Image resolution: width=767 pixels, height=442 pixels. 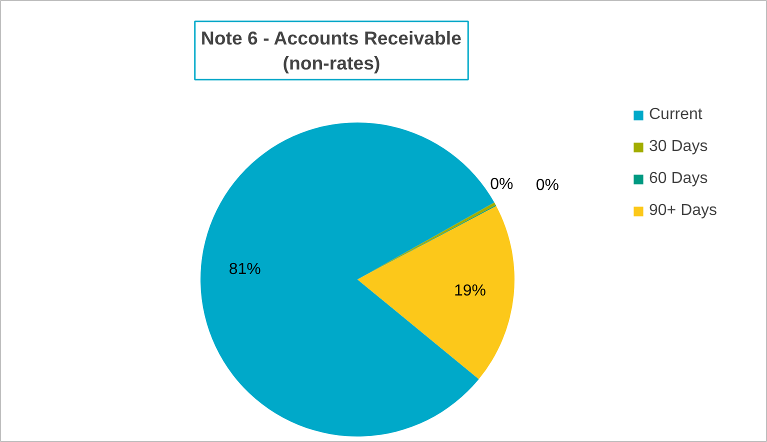 What do you see at coordinates (470, 291) in the screenshot?
I see `data-label: 19%` at bounding box center [470, 291].